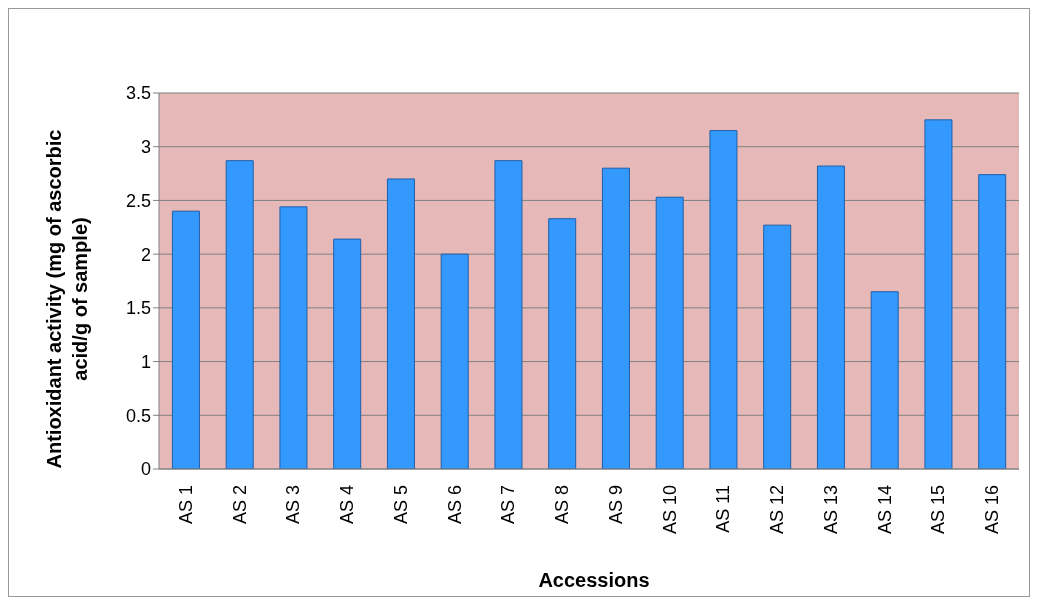 The image size is (1039, 603). What do you see at coordinates (400, 505) in the screenshot?
I see `x-tick-label: AS 5` at bounding box center [400, 505].